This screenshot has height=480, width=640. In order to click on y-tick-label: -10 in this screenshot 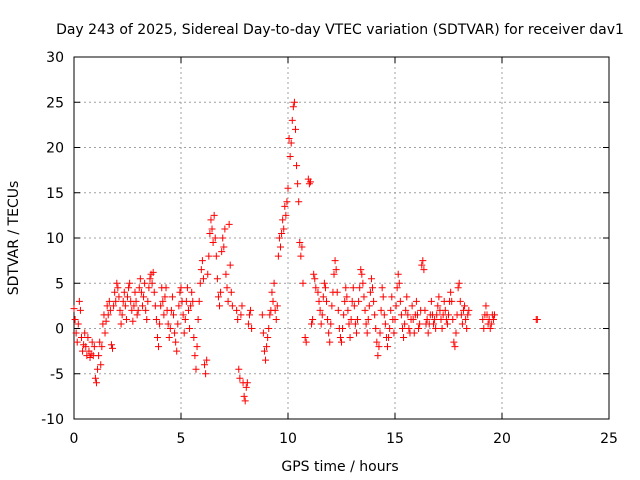, I will do `click(52, 420)`.